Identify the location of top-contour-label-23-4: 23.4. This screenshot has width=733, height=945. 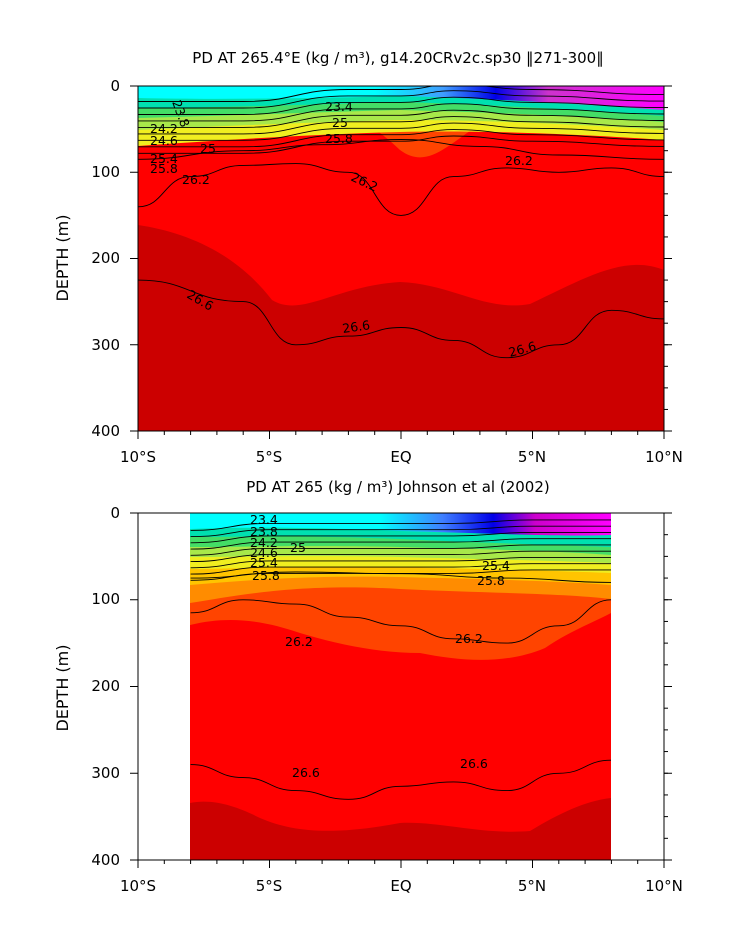
(339, 106).